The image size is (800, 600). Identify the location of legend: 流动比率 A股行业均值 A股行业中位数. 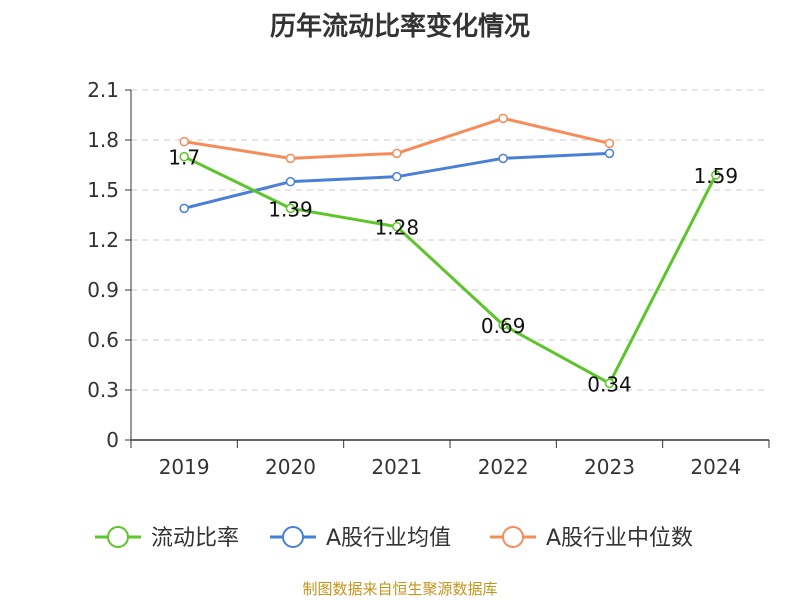
(394, 538).